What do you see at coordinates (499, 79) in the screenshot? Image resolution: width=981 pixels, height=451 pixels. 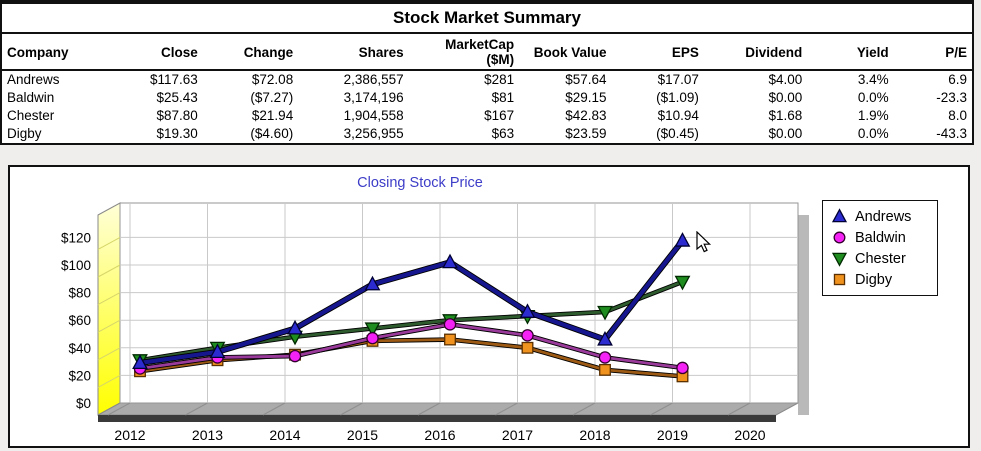 I see `value-cell: $281` at bounding box center [499, 79].